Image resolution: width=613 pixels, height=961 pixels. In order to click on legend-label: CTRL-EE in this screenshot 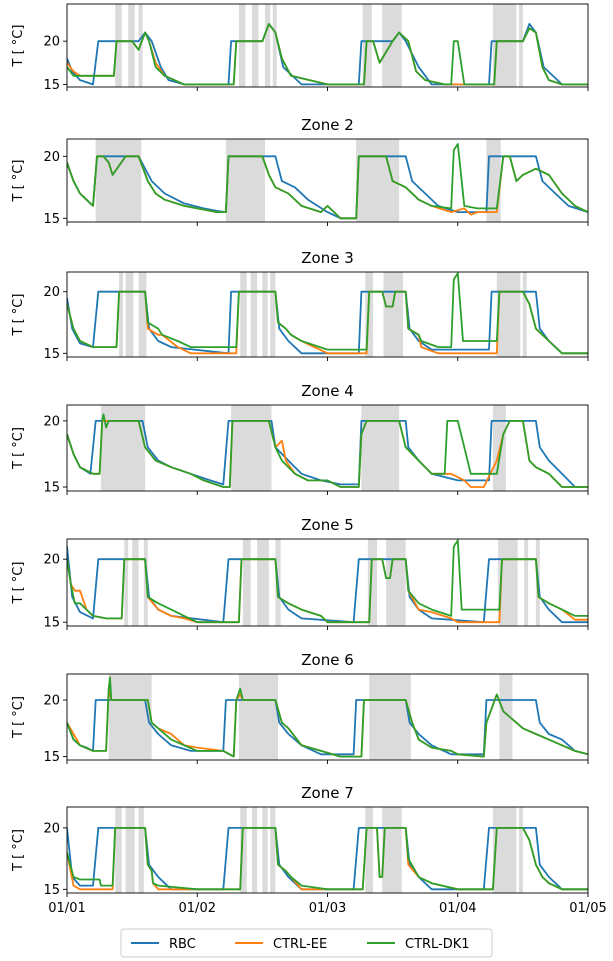, I will do `click(300, 944)`.